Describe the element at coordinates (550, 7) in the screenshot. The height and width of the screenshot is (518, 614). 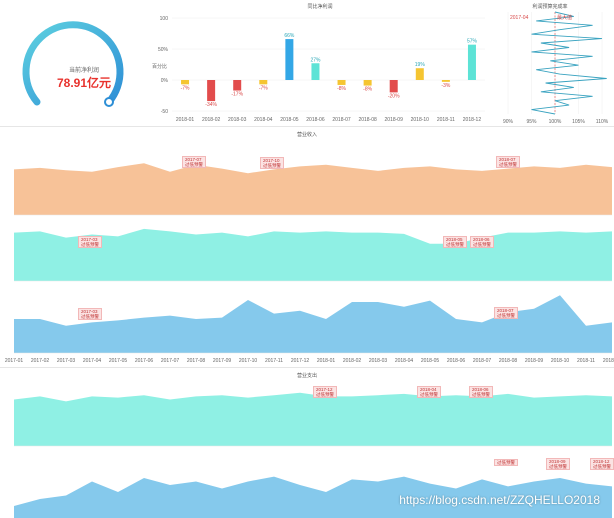
I see `line-panel-title: 利润预算完成率` at that location.